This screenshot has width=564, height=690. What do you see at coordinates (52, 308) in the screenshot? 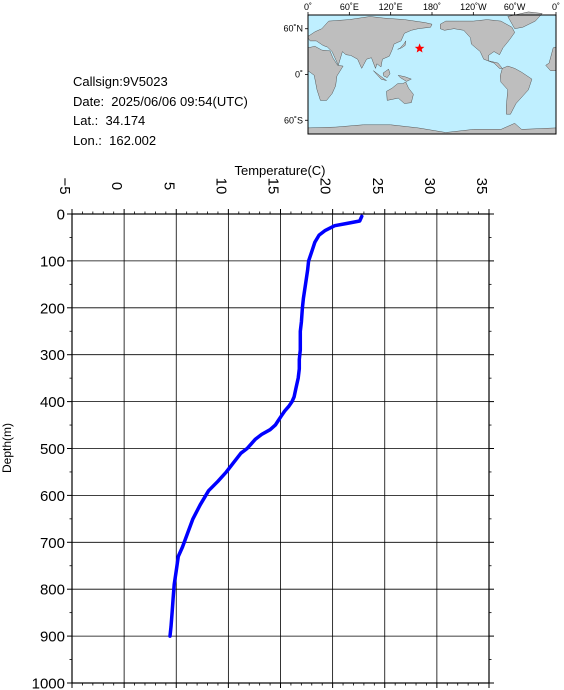
I see `y-tick-label: 200` at bounding box center [52, 308].